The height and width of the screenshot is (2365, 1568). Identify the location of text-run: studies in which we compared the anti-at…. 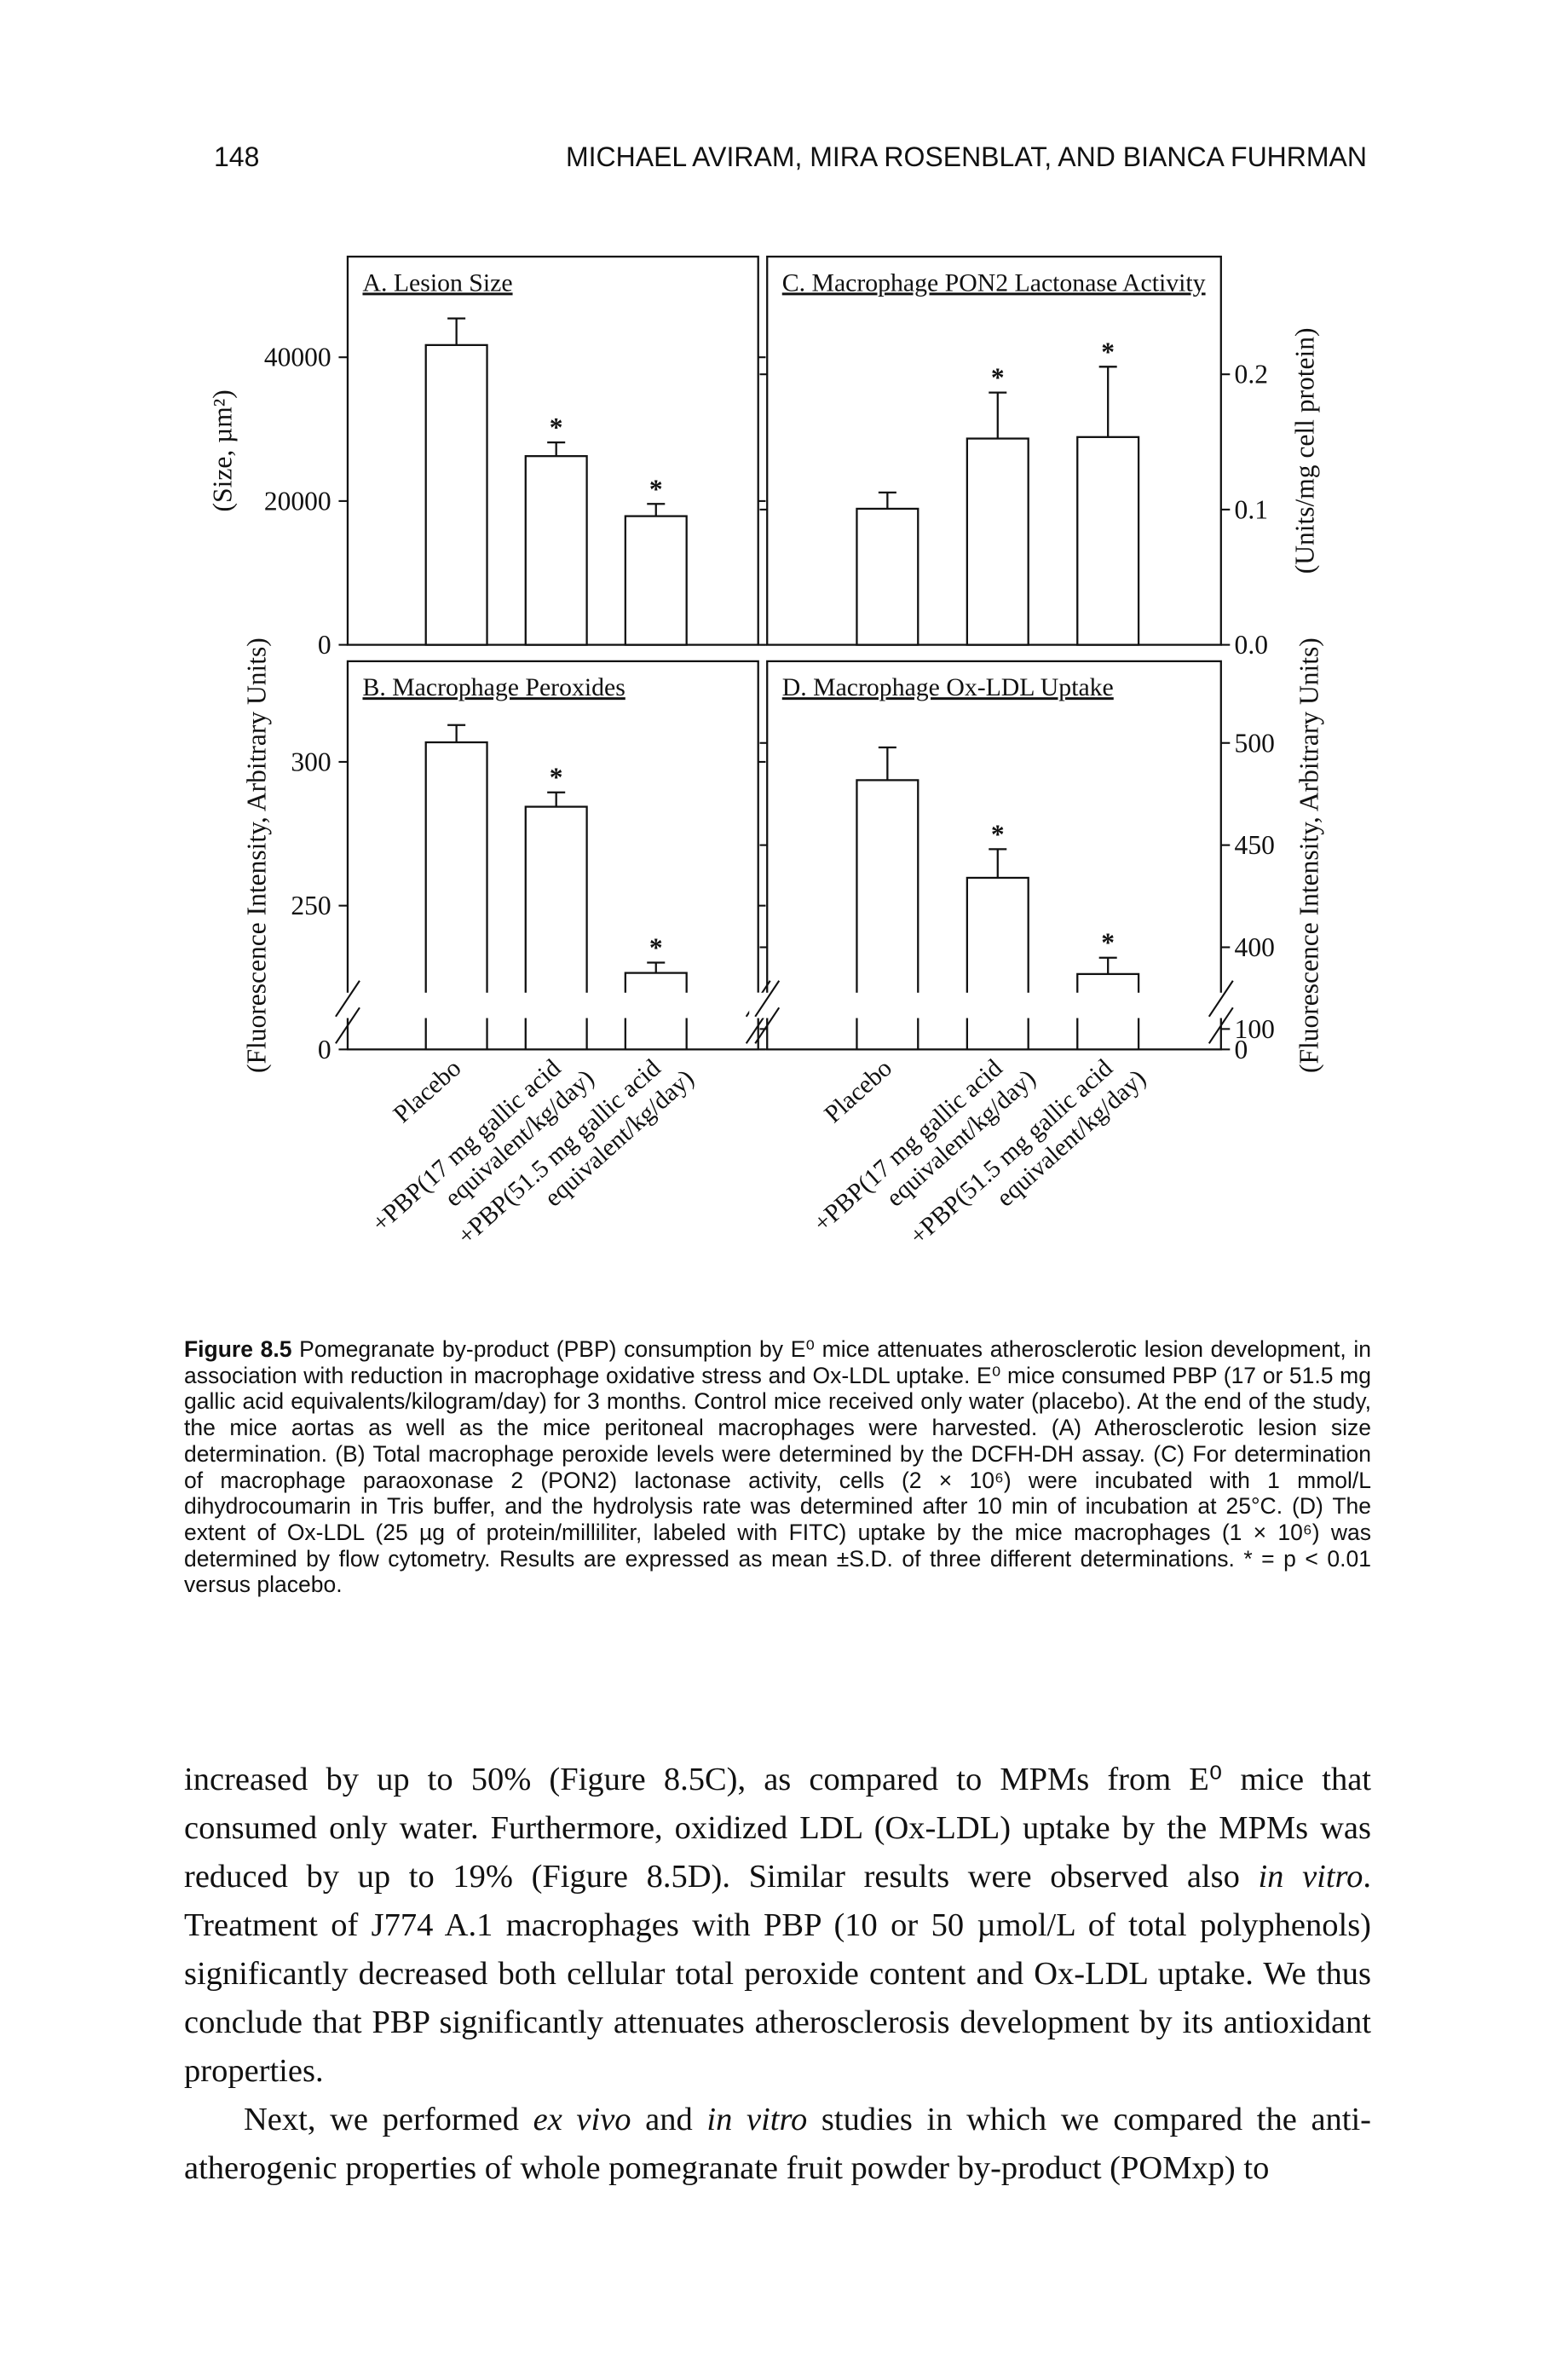
(777, 2144).